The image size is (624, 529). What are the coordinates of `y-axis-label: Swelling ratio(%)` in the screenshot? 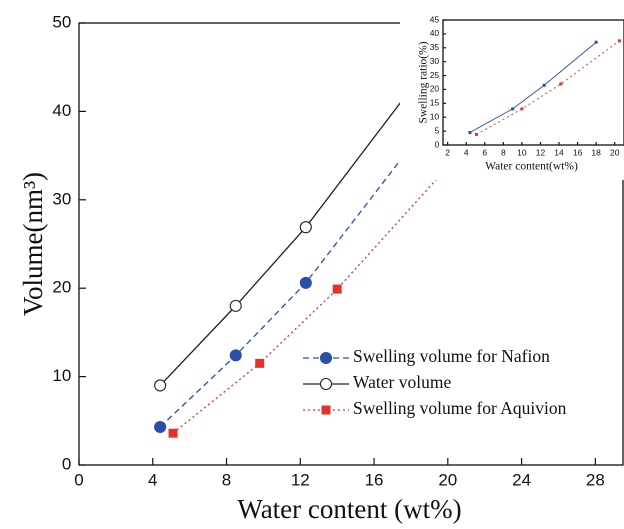 It's located at (424, 82).